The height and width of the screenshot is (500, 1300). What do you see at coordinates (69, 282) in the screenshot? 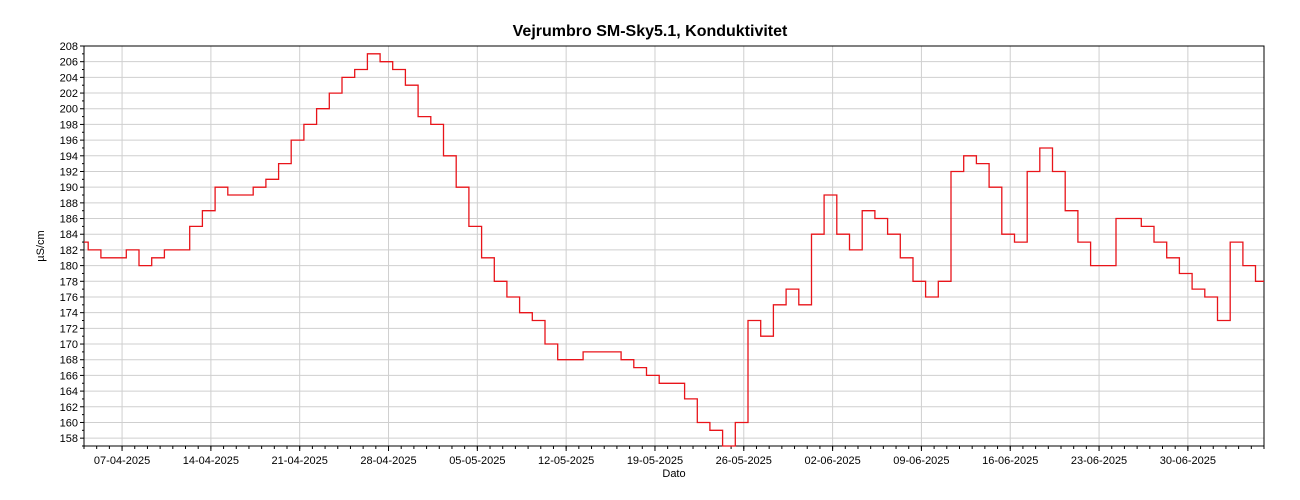
I see `y-tick-label: 178` at bounding box center [69, 282].